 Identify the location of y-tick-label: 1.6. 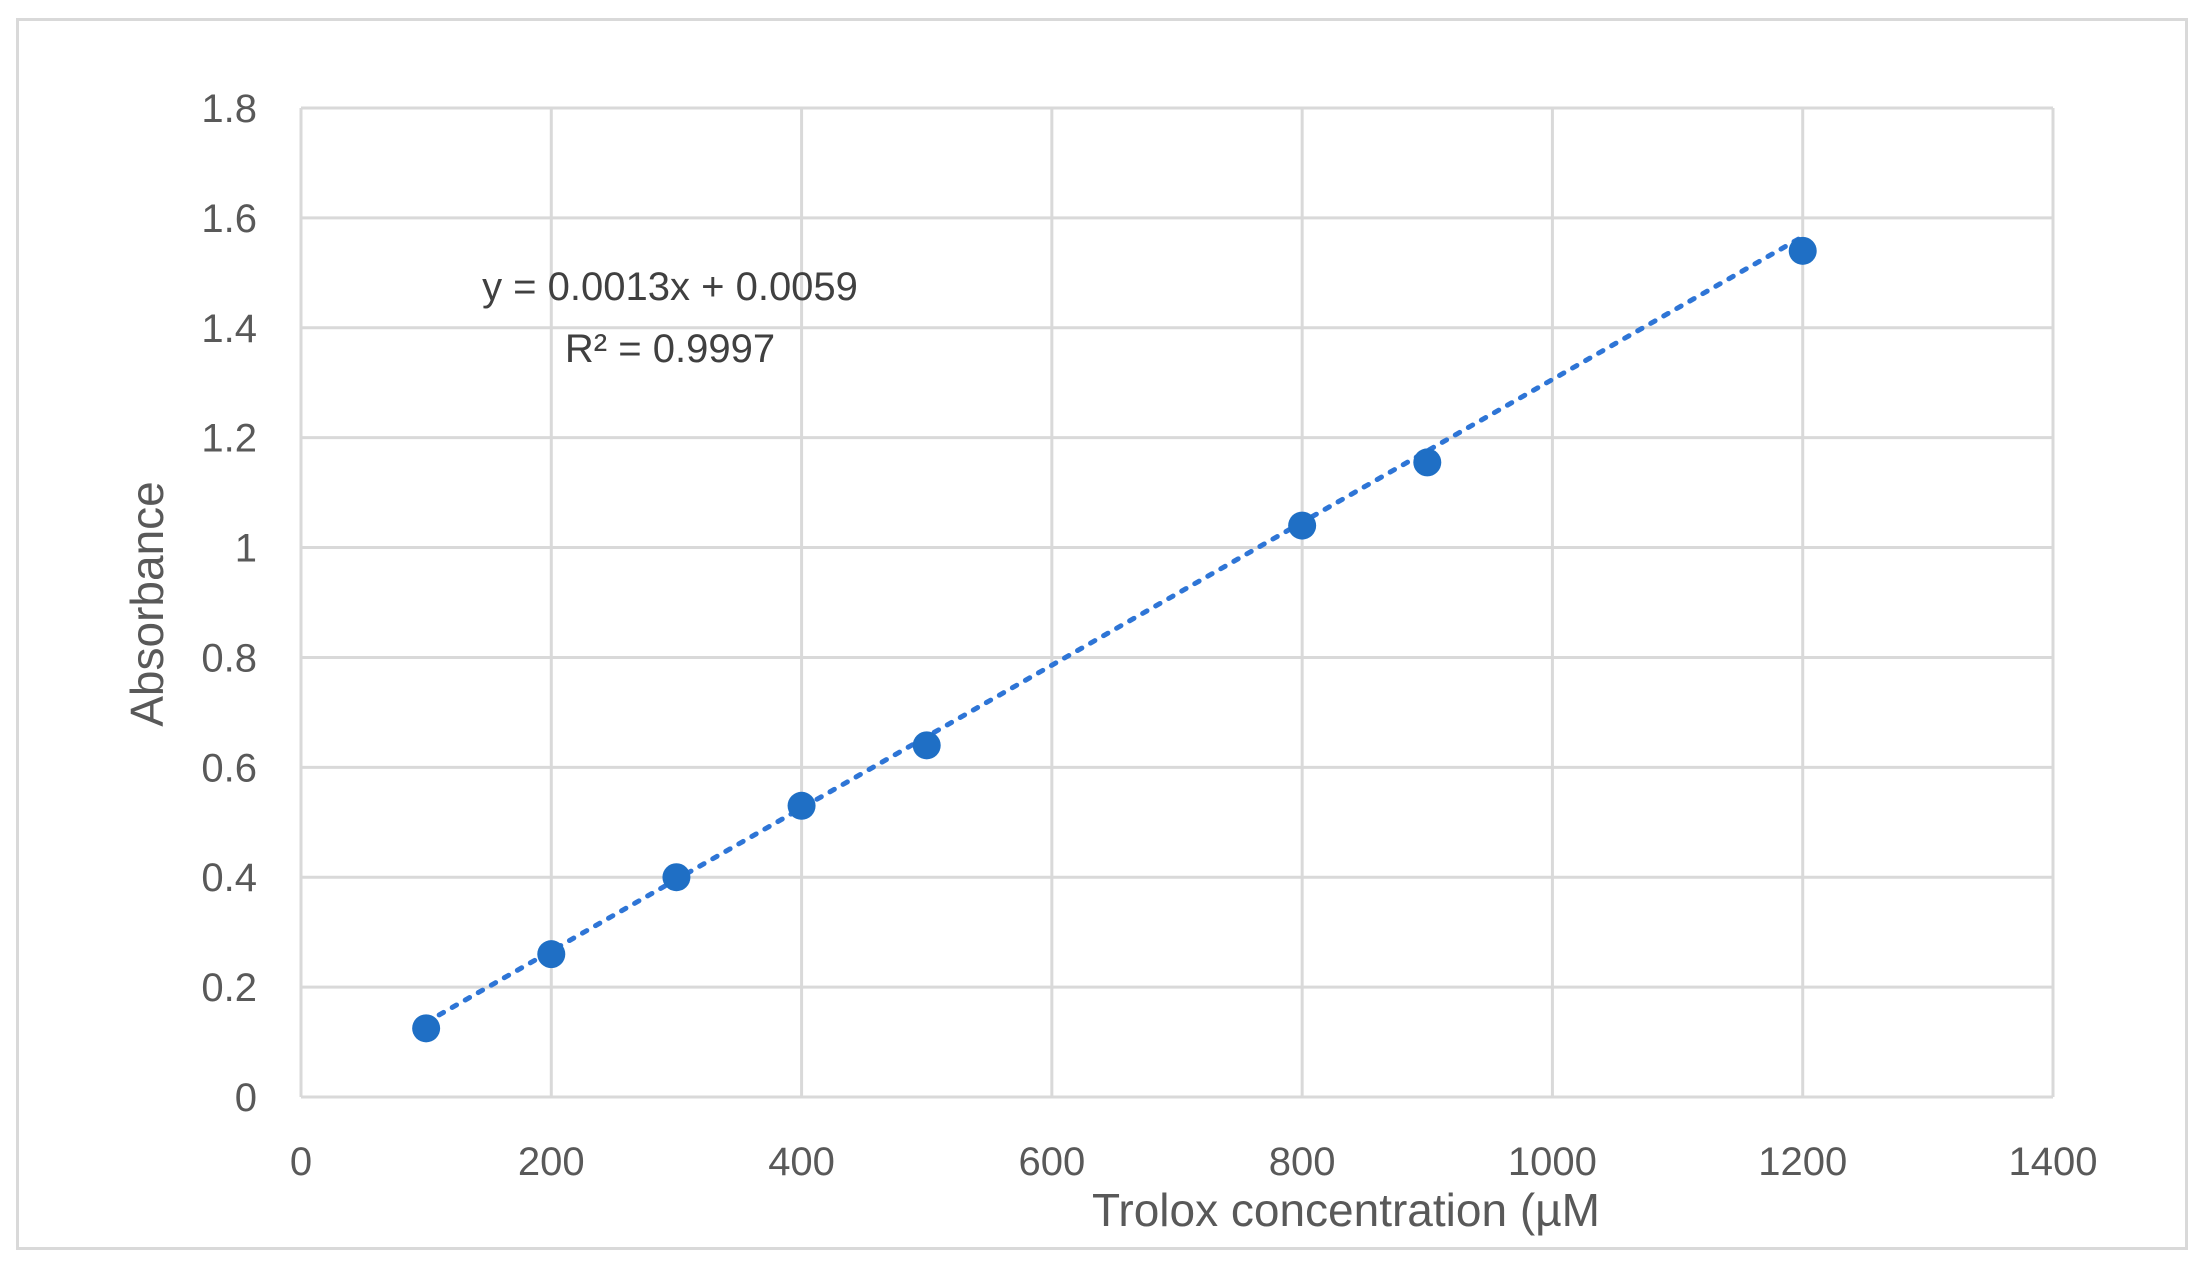
(229, 219).